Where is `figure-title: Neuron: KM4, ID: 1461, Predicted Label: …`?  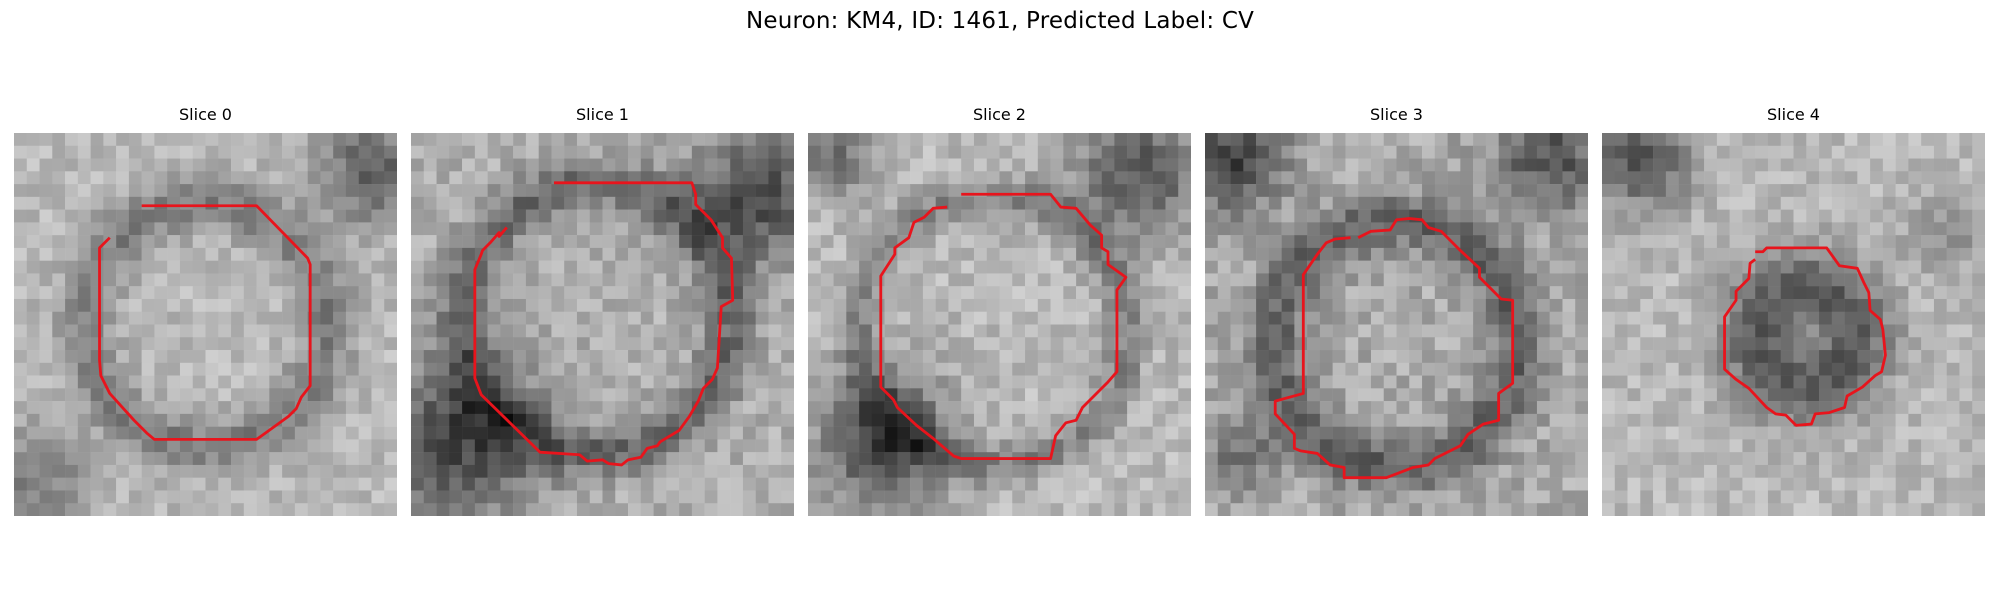 figure-title: Neuron: KM4, ID: 1461, Predicted Label: … is located at coordinates (1000, 21).